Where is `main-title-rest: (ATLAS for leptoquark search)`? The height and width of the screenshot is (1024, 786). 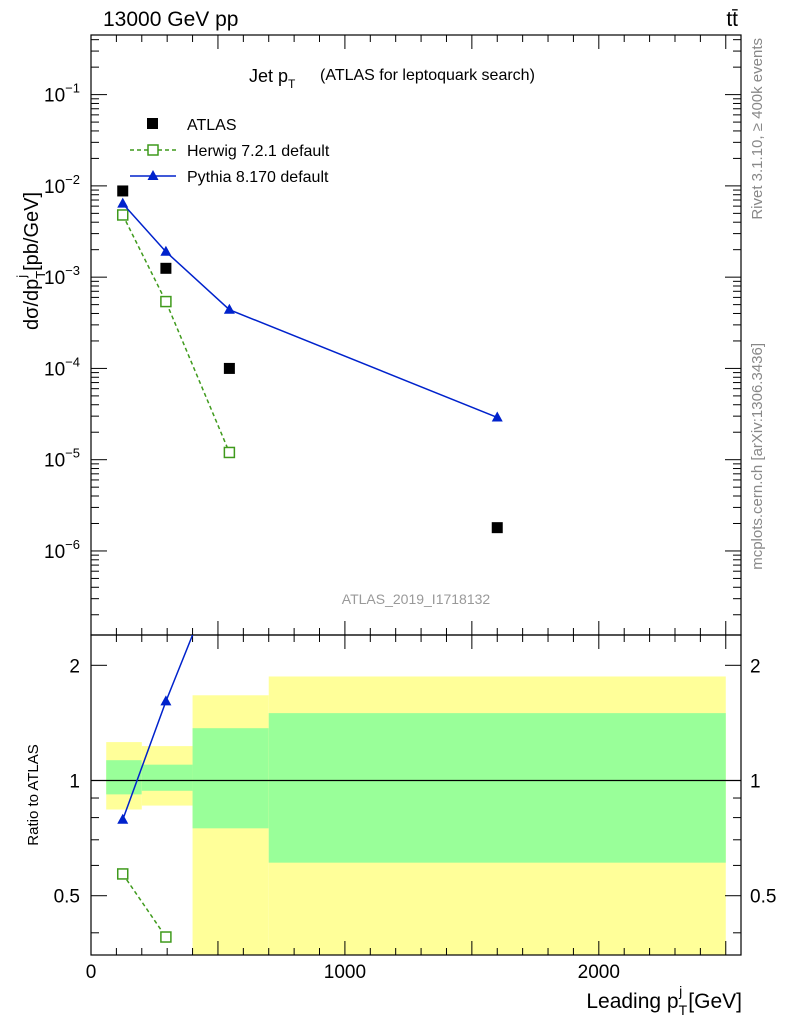 main-title-rest: (ATLAS for leptoquark search) is located at coordinates (427, 75).